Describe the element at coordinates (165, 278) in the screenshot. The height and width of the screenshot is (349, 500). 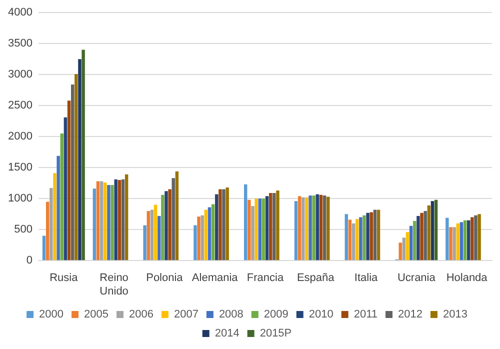
I see `x-tick-label: Polonia` at that location.